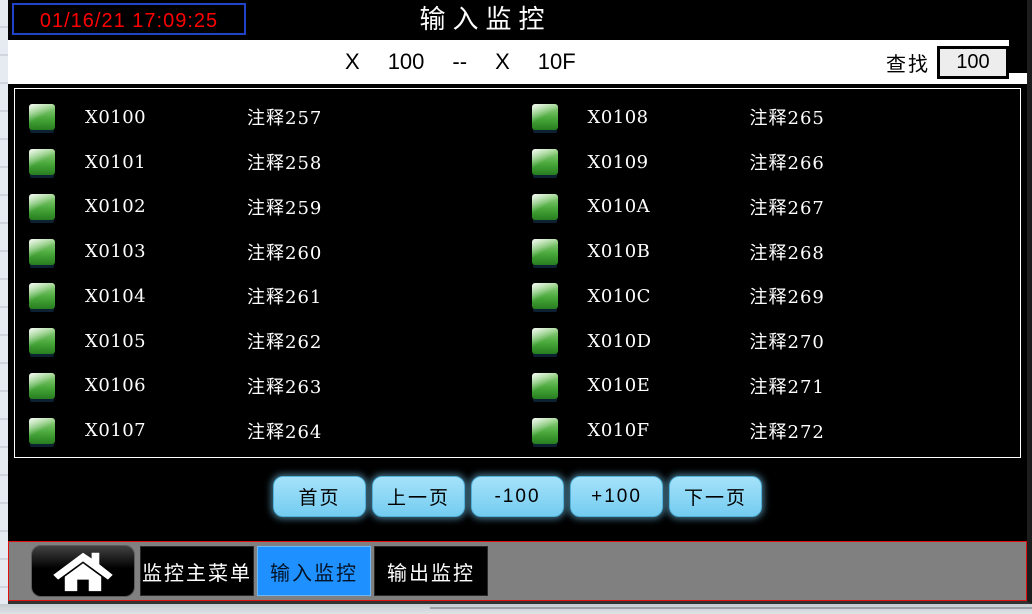 The image size is (1032, 614). What do you see at coordinates (285, 298) in the screenshot?
I see `input-comment-label: 注释261` at bounding box center [285, 298].